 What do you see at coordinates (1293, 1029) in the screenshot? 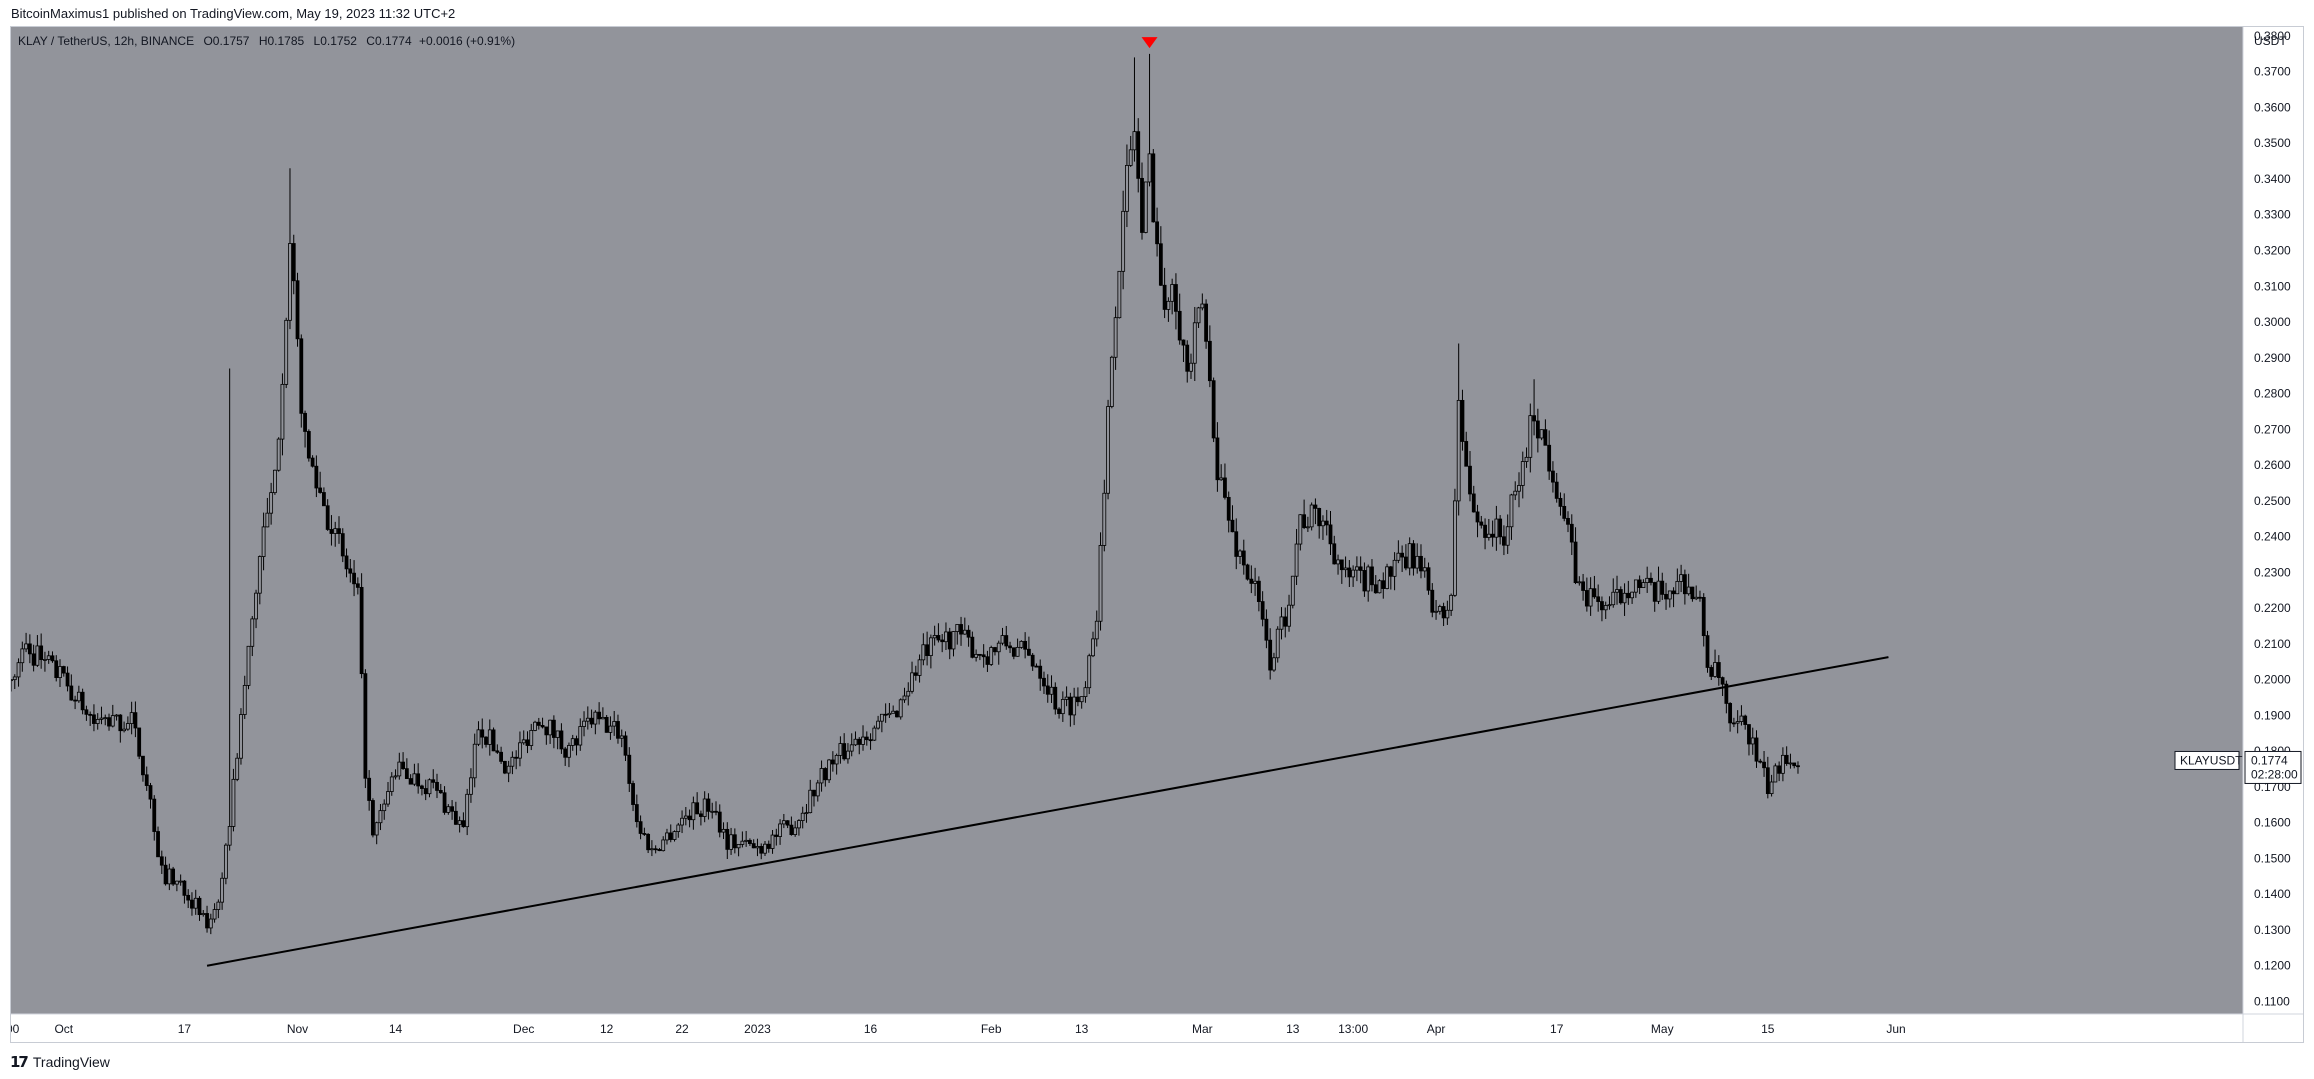
I see `time-tick-label: 13` at bounding box center [1293, 1029].